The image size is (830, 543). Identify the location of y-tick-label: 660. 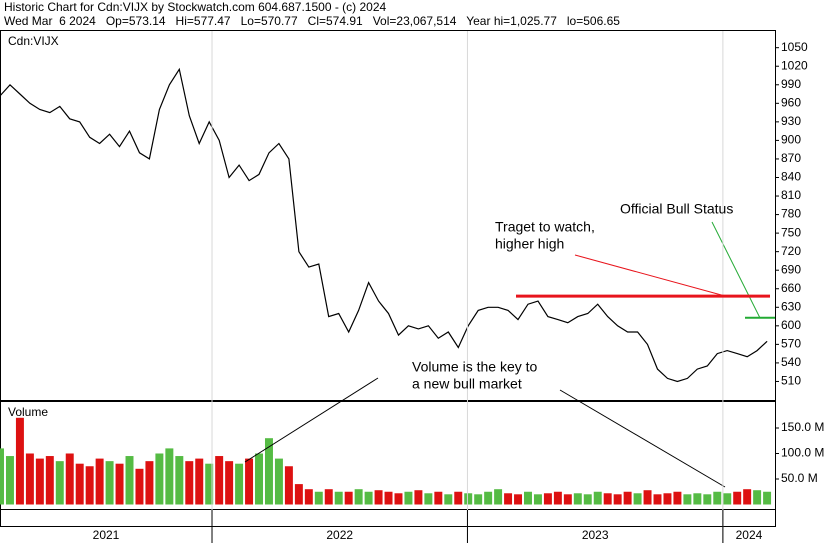
(791, 288).